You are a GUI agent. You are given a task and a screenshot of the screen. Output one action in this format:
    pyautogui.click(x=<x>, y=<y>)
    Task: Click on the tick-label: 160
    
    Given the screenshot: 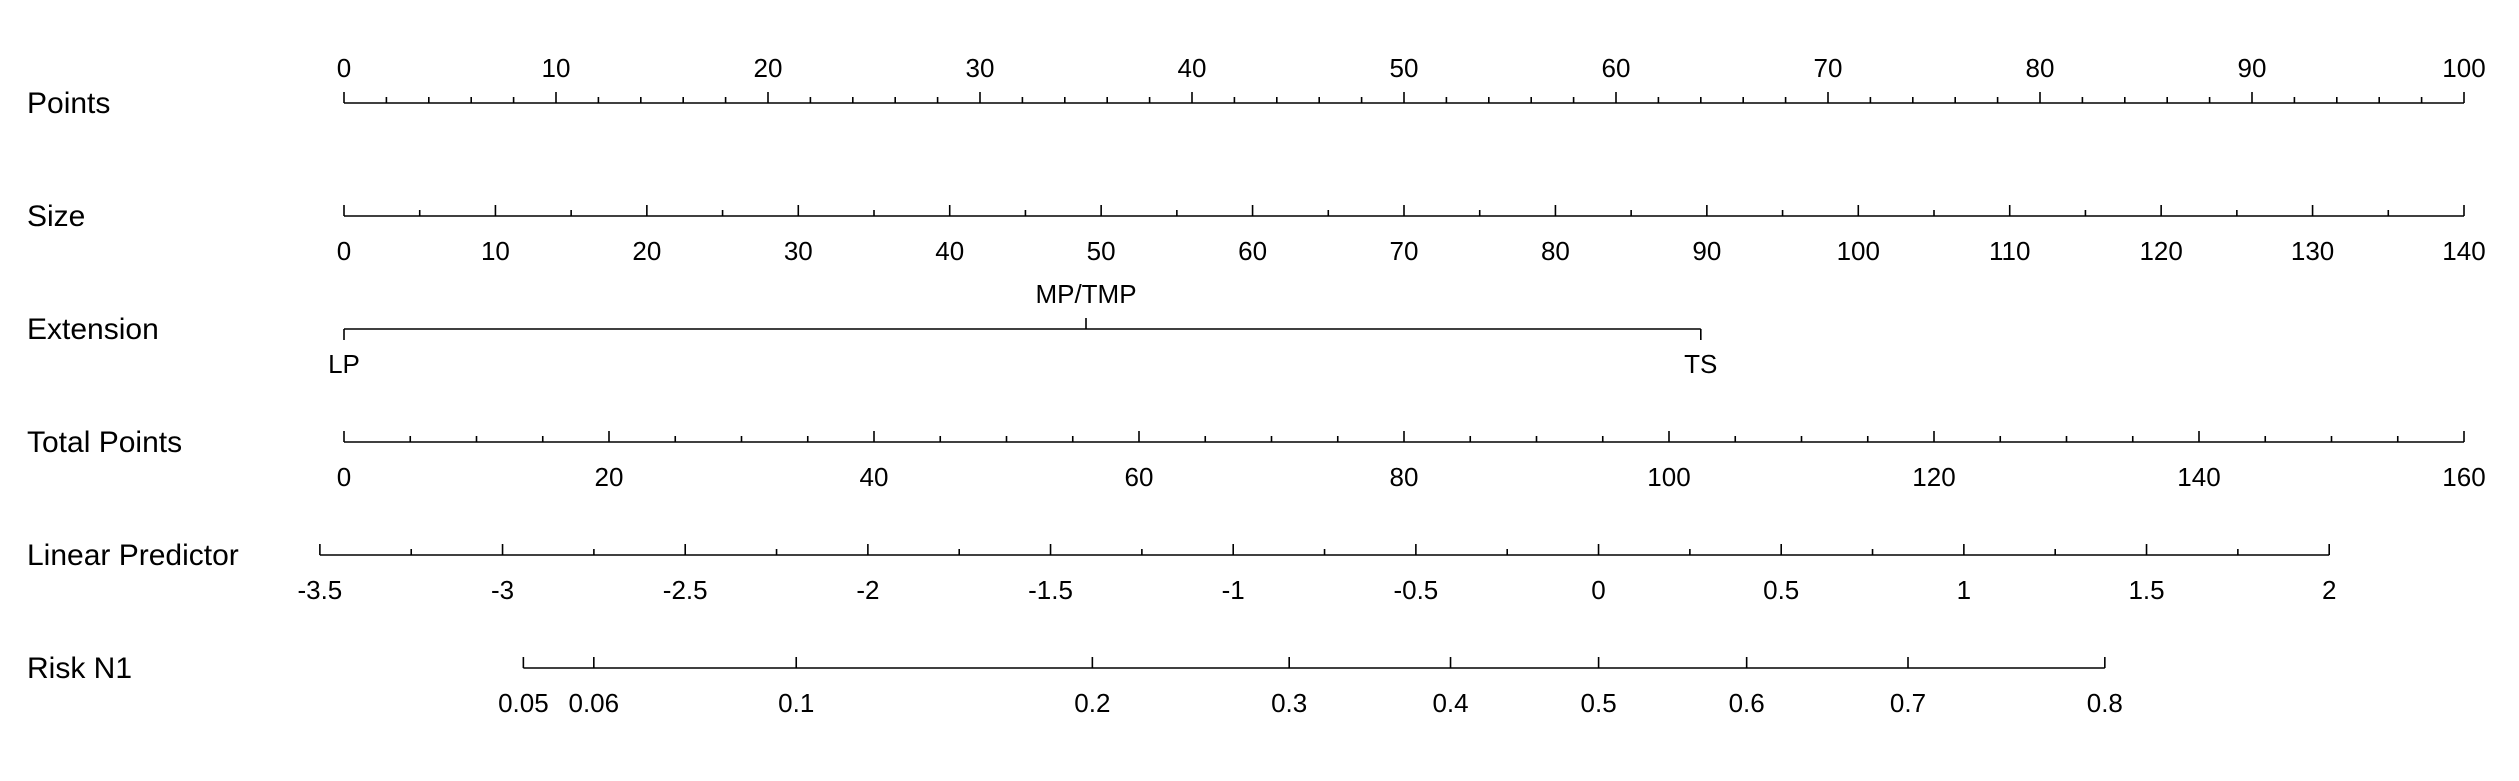 What is the action you would take?
    pyautogui.click(x=2463, y=477)
    